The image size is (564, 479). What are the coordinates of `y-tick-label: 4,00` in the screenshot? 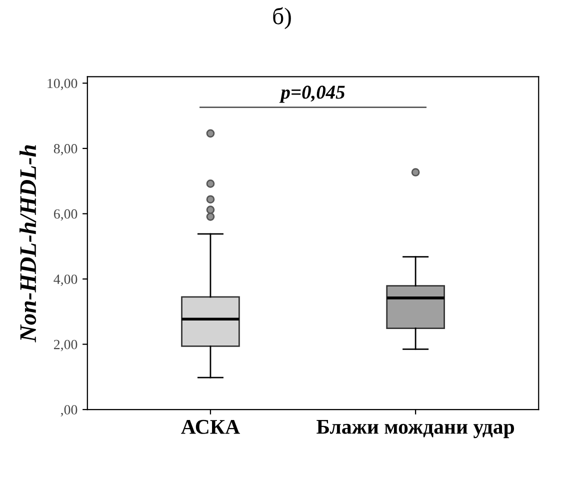 It's located at (66, 280).